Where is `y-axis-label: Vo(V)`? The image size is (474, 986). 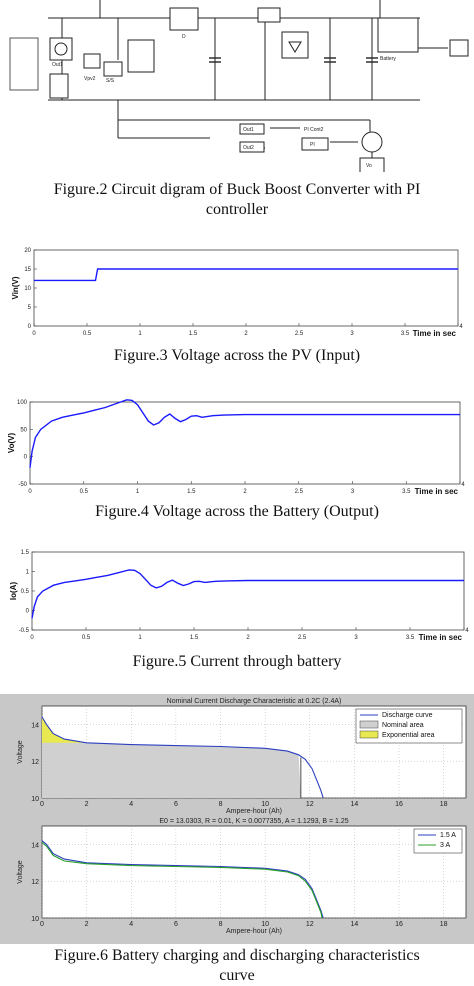 y-axis-label: Vo(V) is located at coordinates (11, 443).